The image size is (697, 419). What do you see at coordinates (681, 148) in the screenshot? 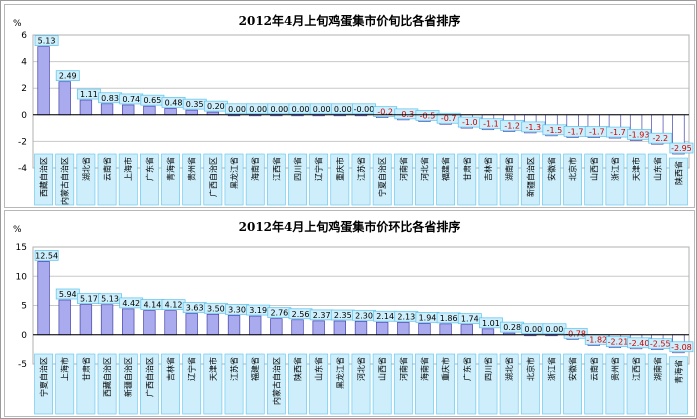
I see `data-label: -2.95` at bounding box center [681, 148].